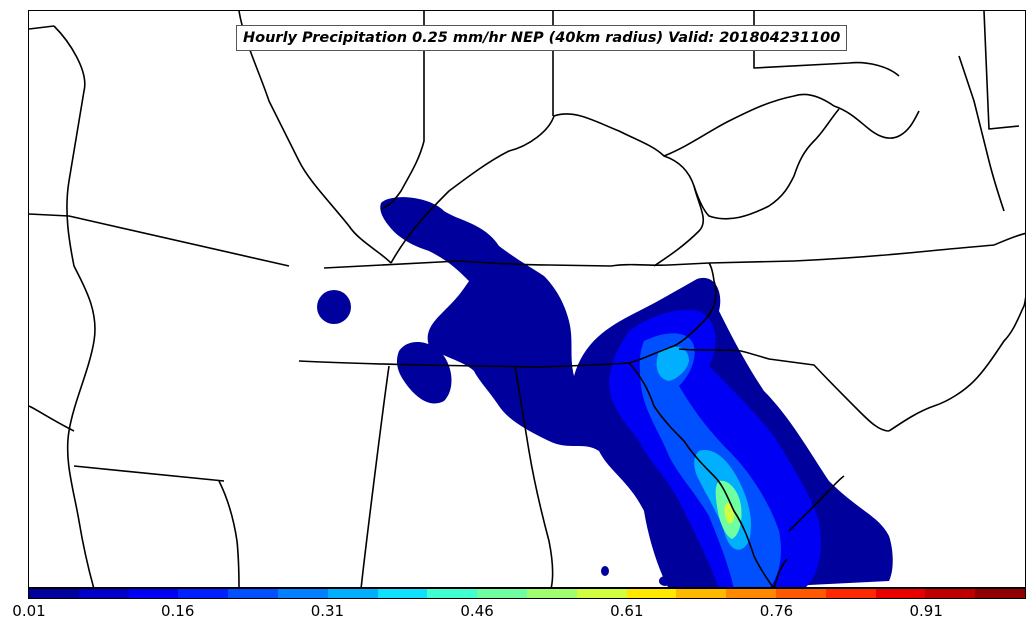 The width and height of the screenshot is (1036, 633). What do you see at coordinates (477, 611) in the screenshot?
I see `colorbar-tick-label: 0.46` at bounding box center [477, 611].